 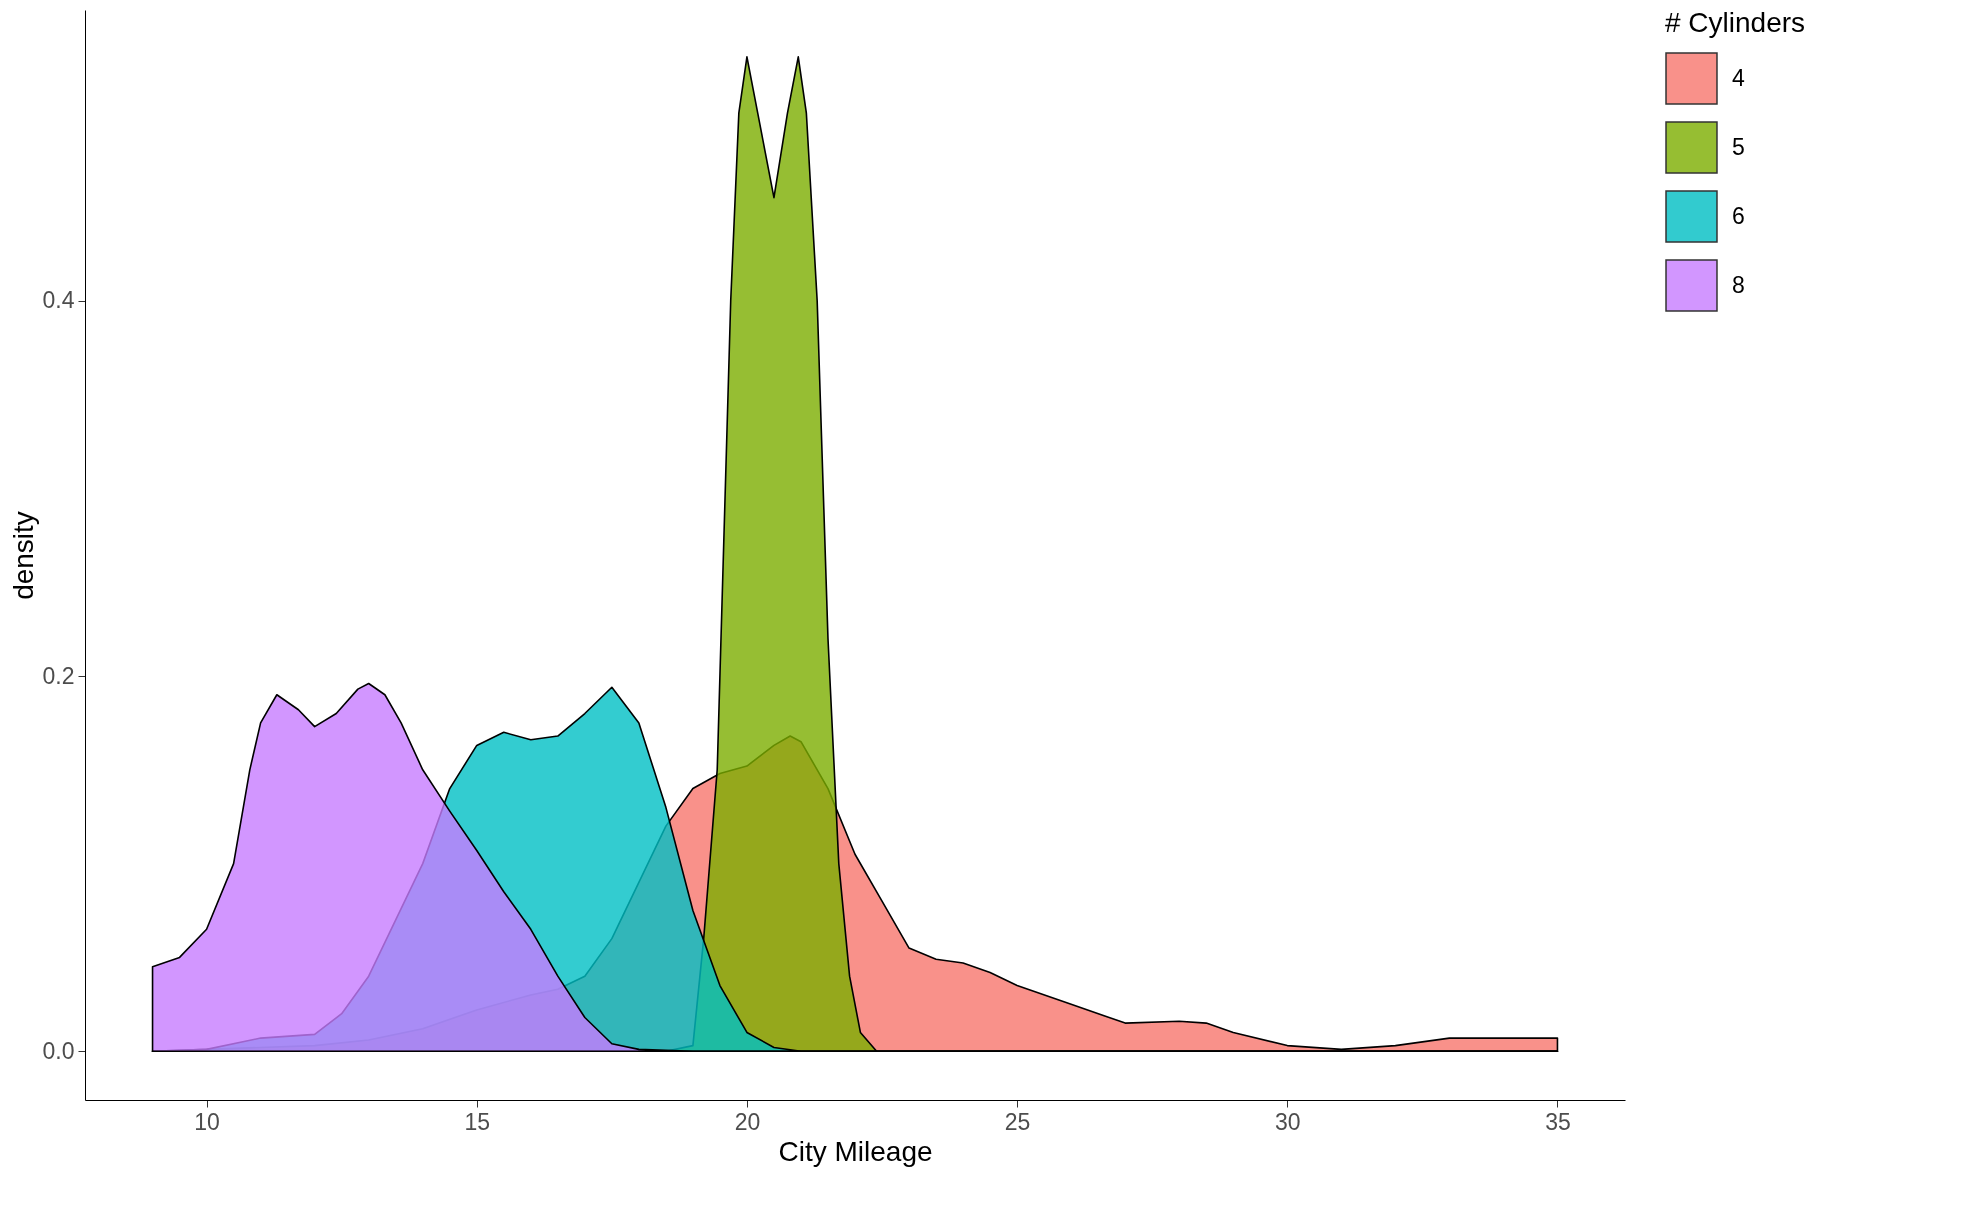 I want to click on x-tick-label: 10, so click(x=207, y=1121).